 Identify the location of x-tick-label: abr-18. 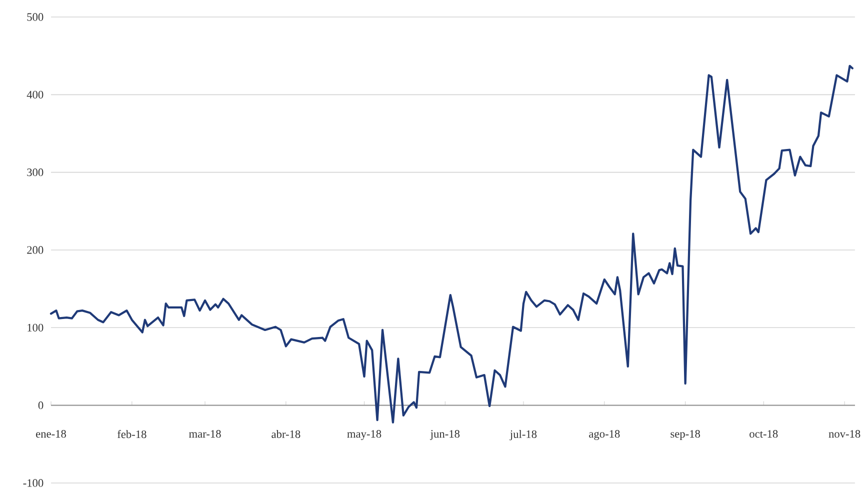
(286, 434).